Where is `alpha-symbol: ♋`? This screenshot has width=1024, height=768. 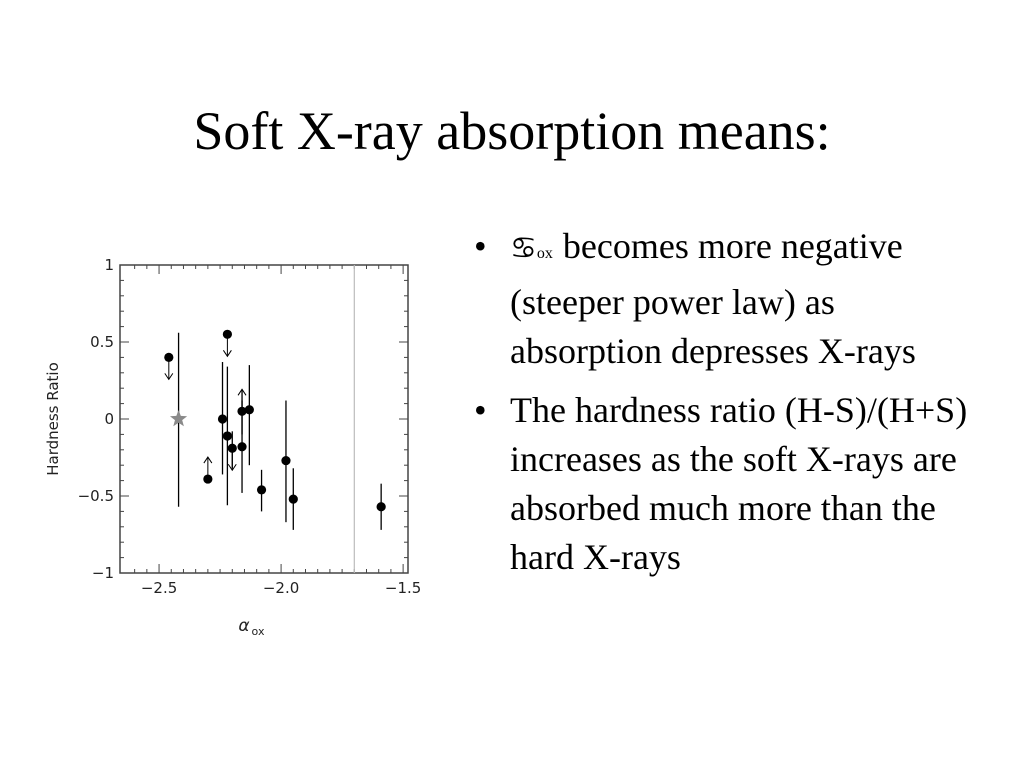
alpha-symbol: ♋ is located at coordinates (523, 248).